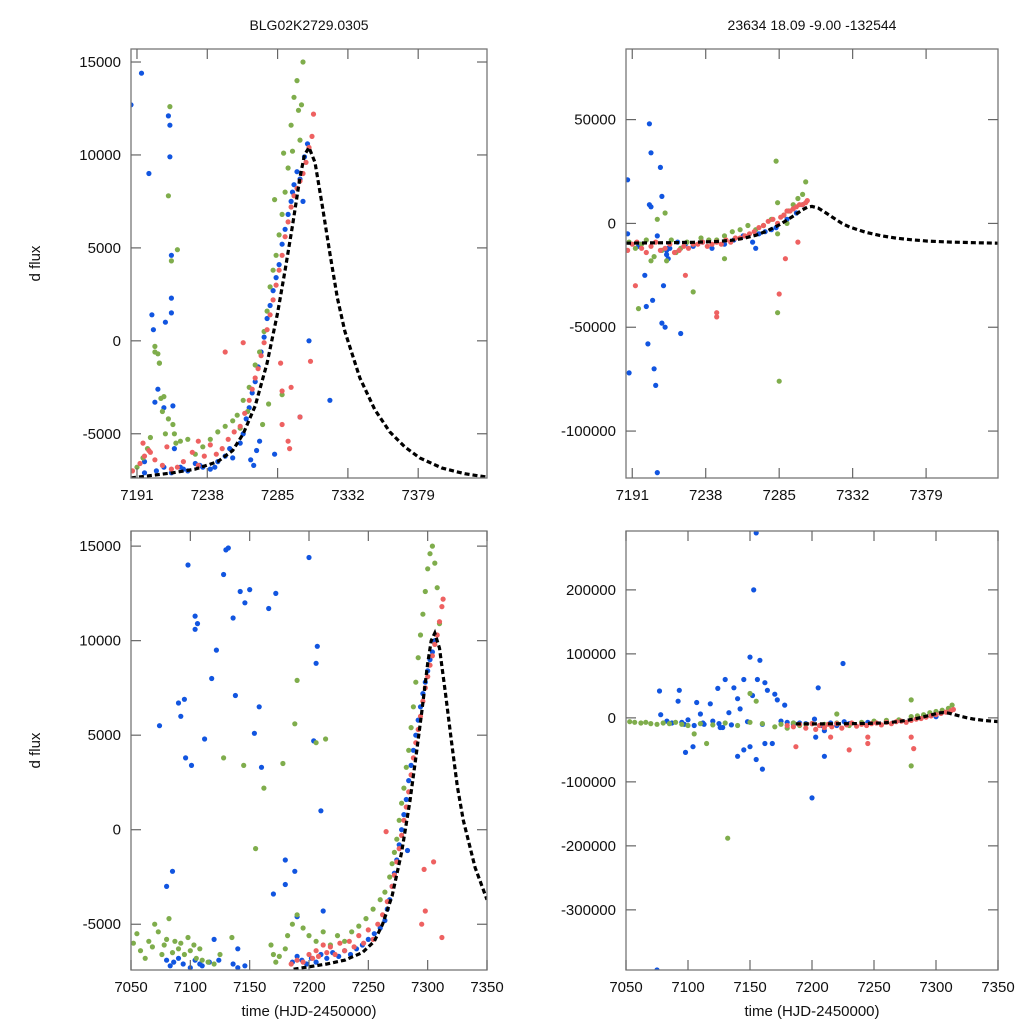 The width and height of the screenshot is (1024, 1024). Describe the element at coordinates (716, 298) in the screenshot. I see `series-blue` at that location.